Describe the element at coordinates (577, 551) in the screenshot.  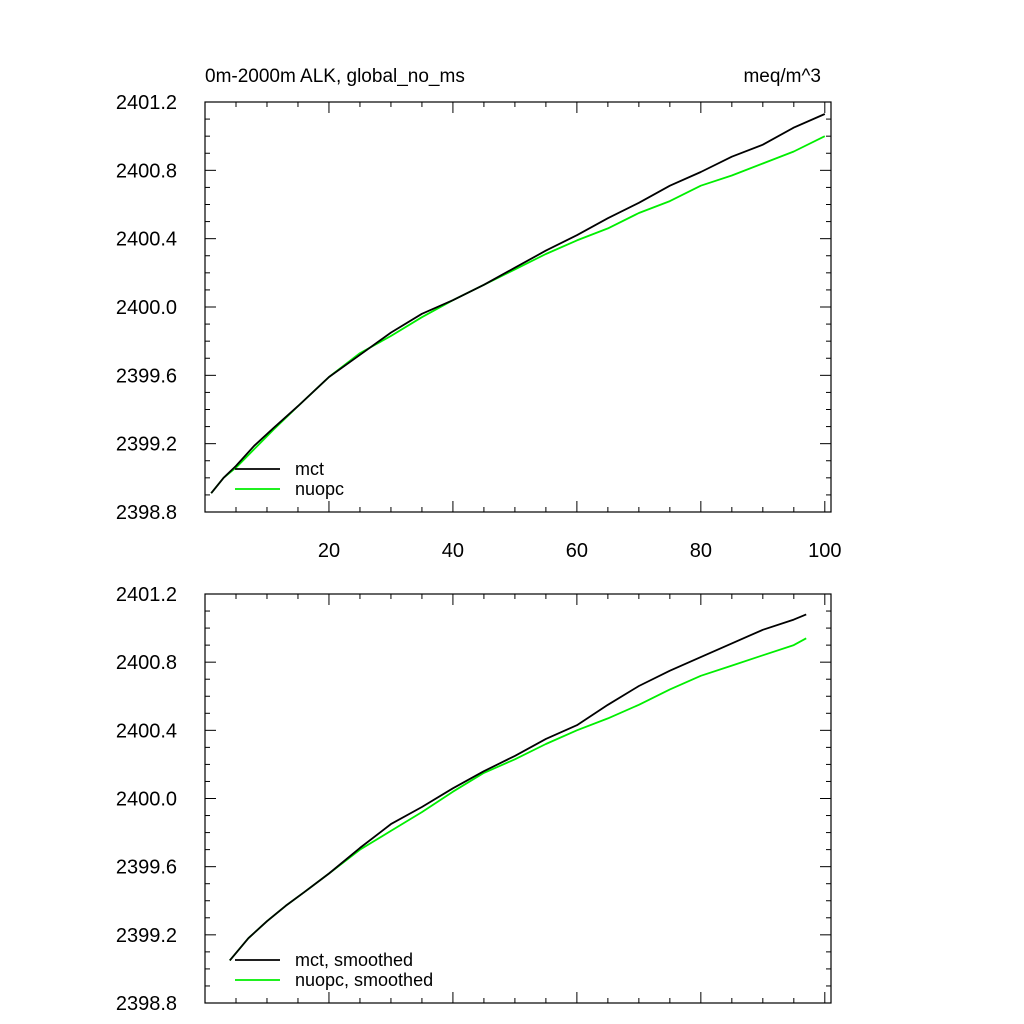
I see `x-tick-label: 60` at that location.